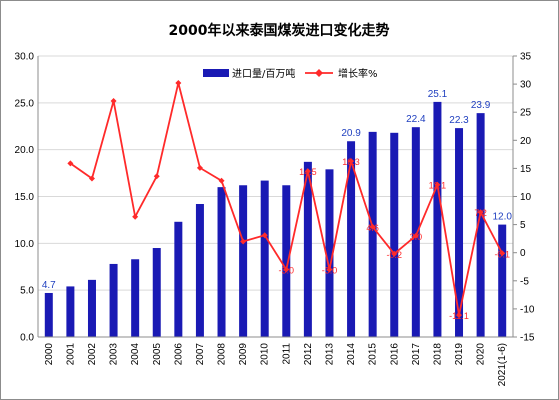 Image resolution: width=559 pixels, height=400 pixels. I want to click on legend-line-label: 增长率%, so click(358, 73).